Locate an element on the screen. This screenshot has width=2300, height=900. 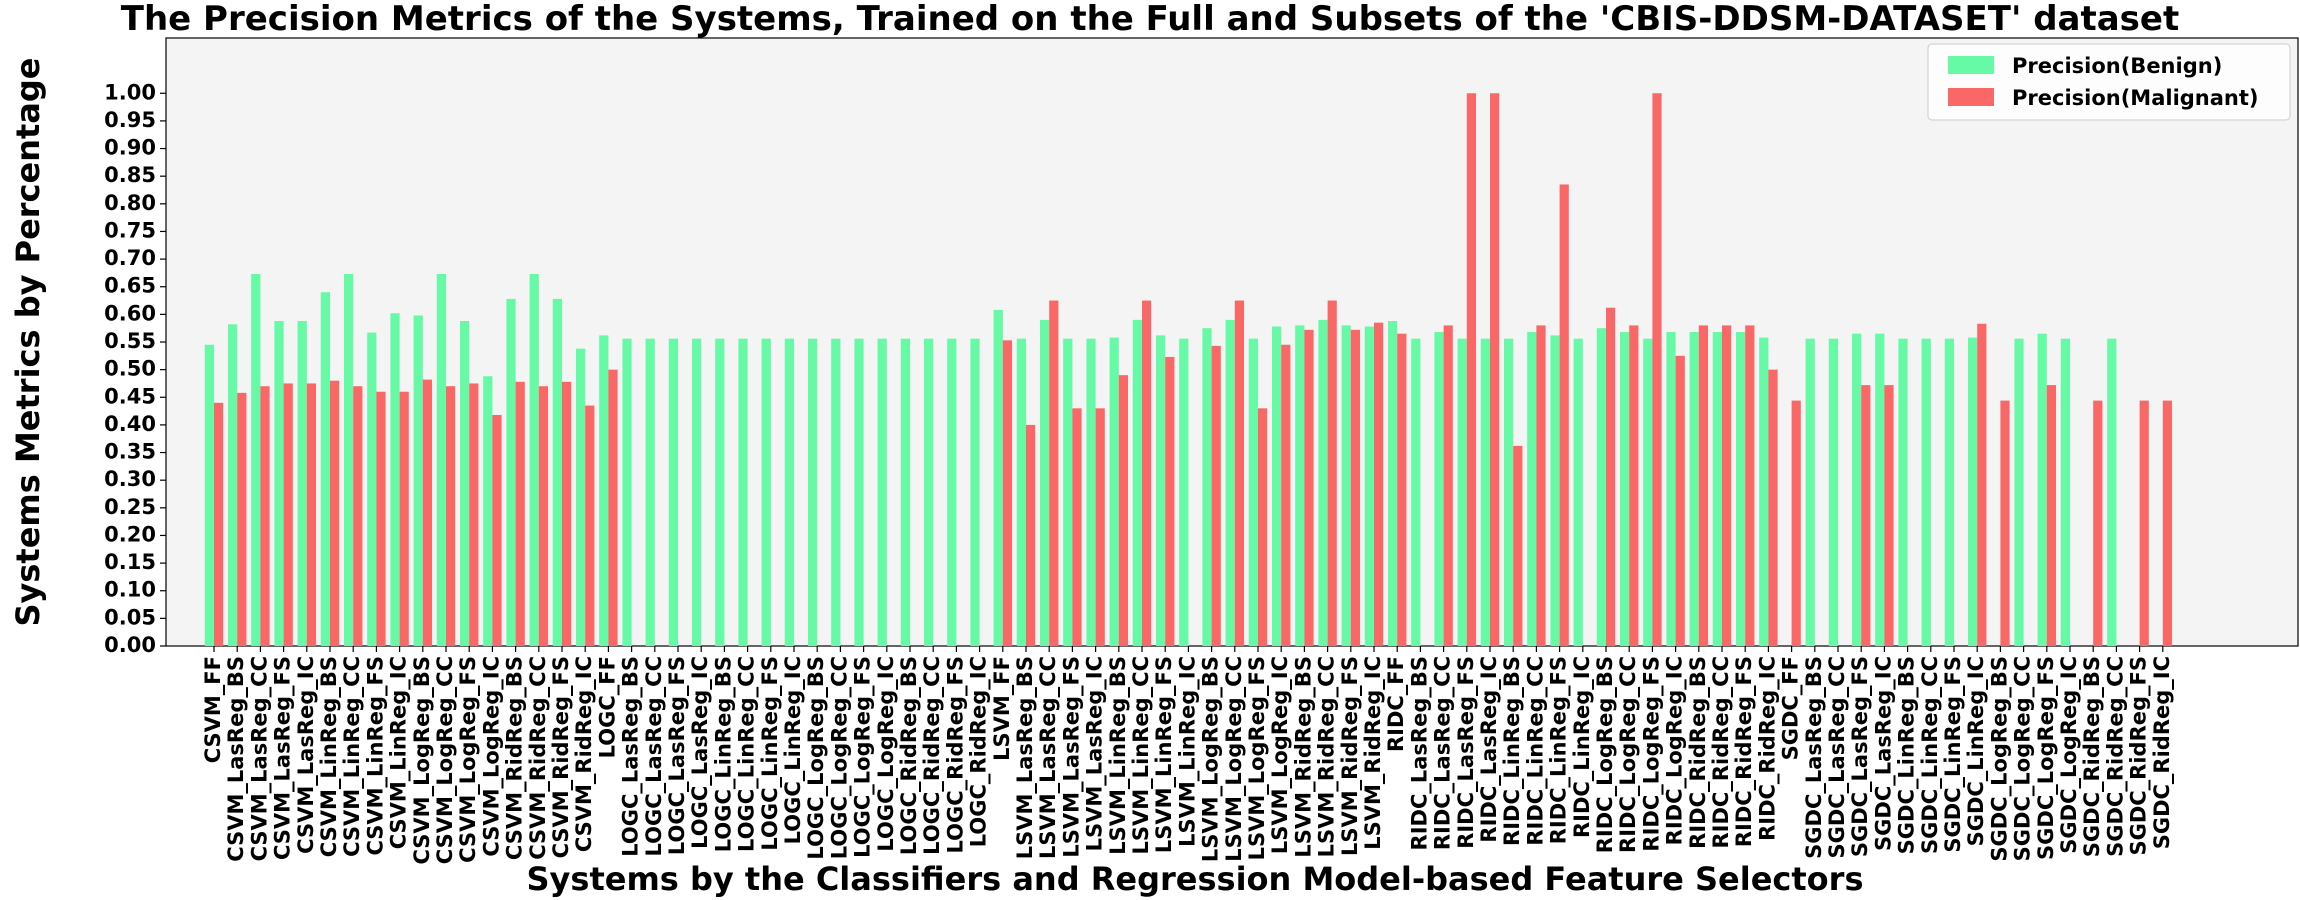
x-tick-label: LSVM_LogReg_CC is located at coordinates (1234, 759).